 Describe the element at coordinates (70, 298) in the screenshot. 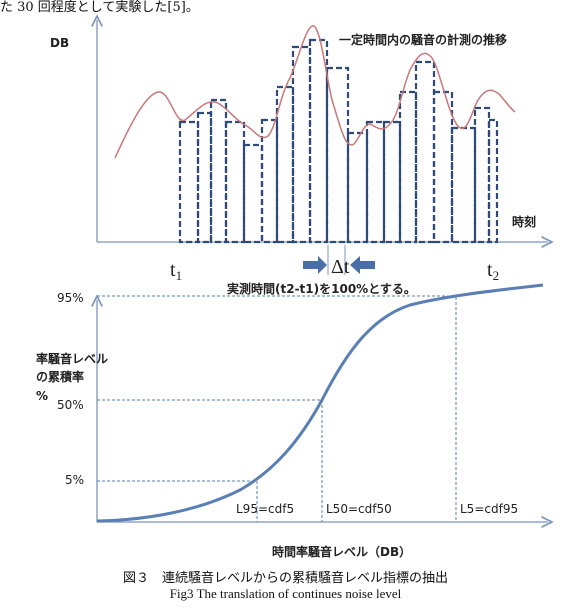

I see `y-tick-95: 95%` at that location.